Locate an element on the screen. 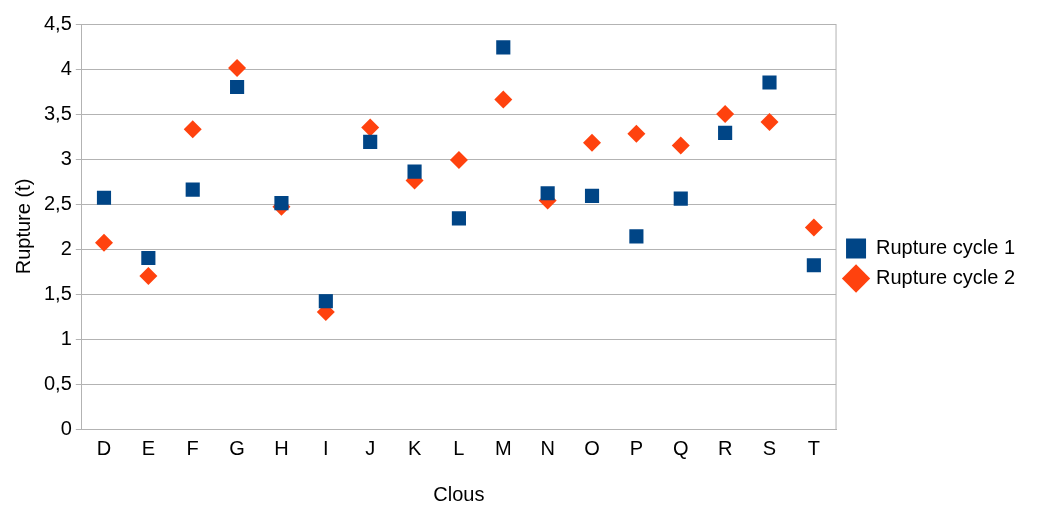  x-tick-label: R is located at coordinates (725, 447).